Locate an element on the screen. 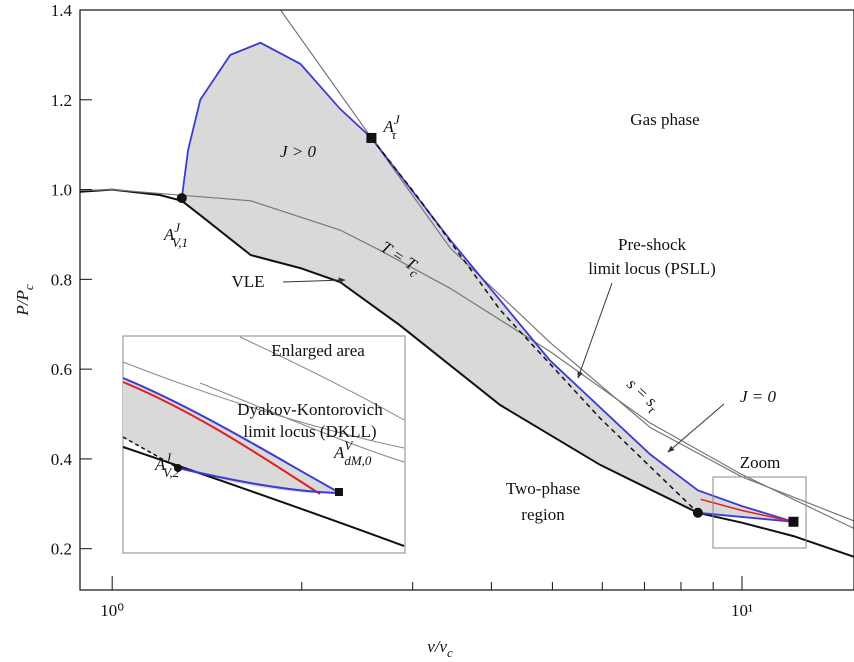 Image resolution: width=854 pixels, height=662 pixels. annotation: J > 0 is located at coordinates (298, 151).